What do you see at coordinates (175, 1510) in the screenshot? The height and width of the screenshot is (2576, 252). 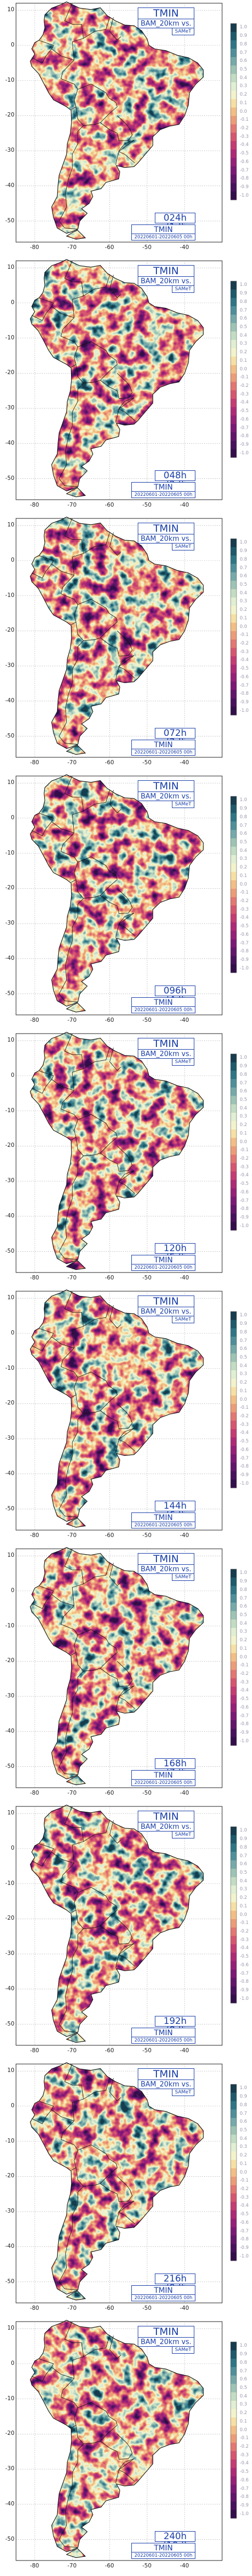 I see `lead-time-label: 144h (6d)` at bounding box center [175, 1510].